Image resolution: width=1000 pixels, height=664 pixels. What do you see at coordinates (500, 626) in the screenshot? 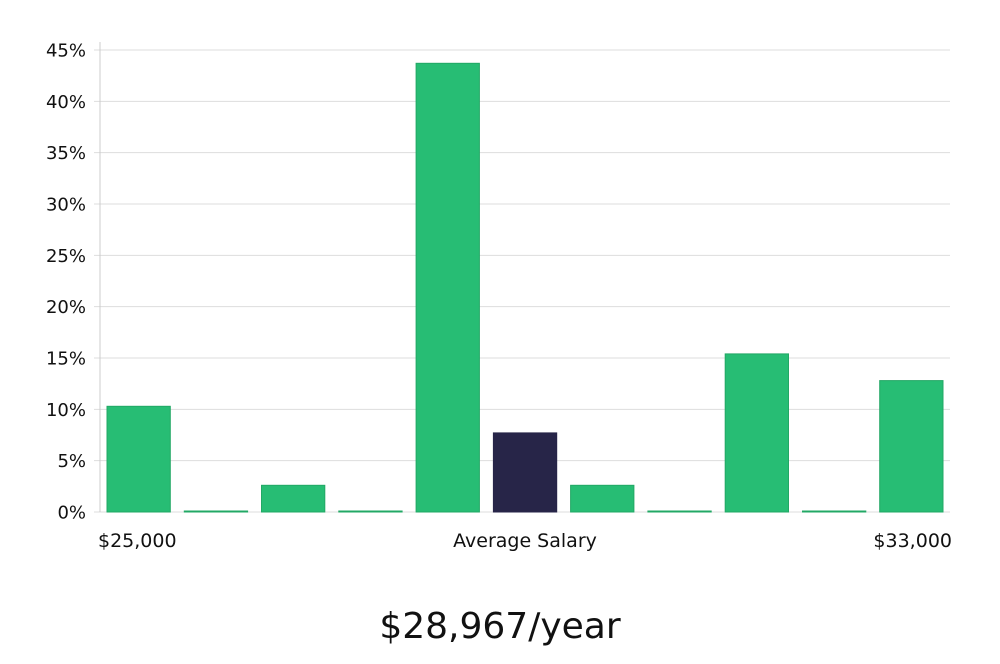
I see `average-salary-value: $28,967/year` at bounding box center [500, 626].